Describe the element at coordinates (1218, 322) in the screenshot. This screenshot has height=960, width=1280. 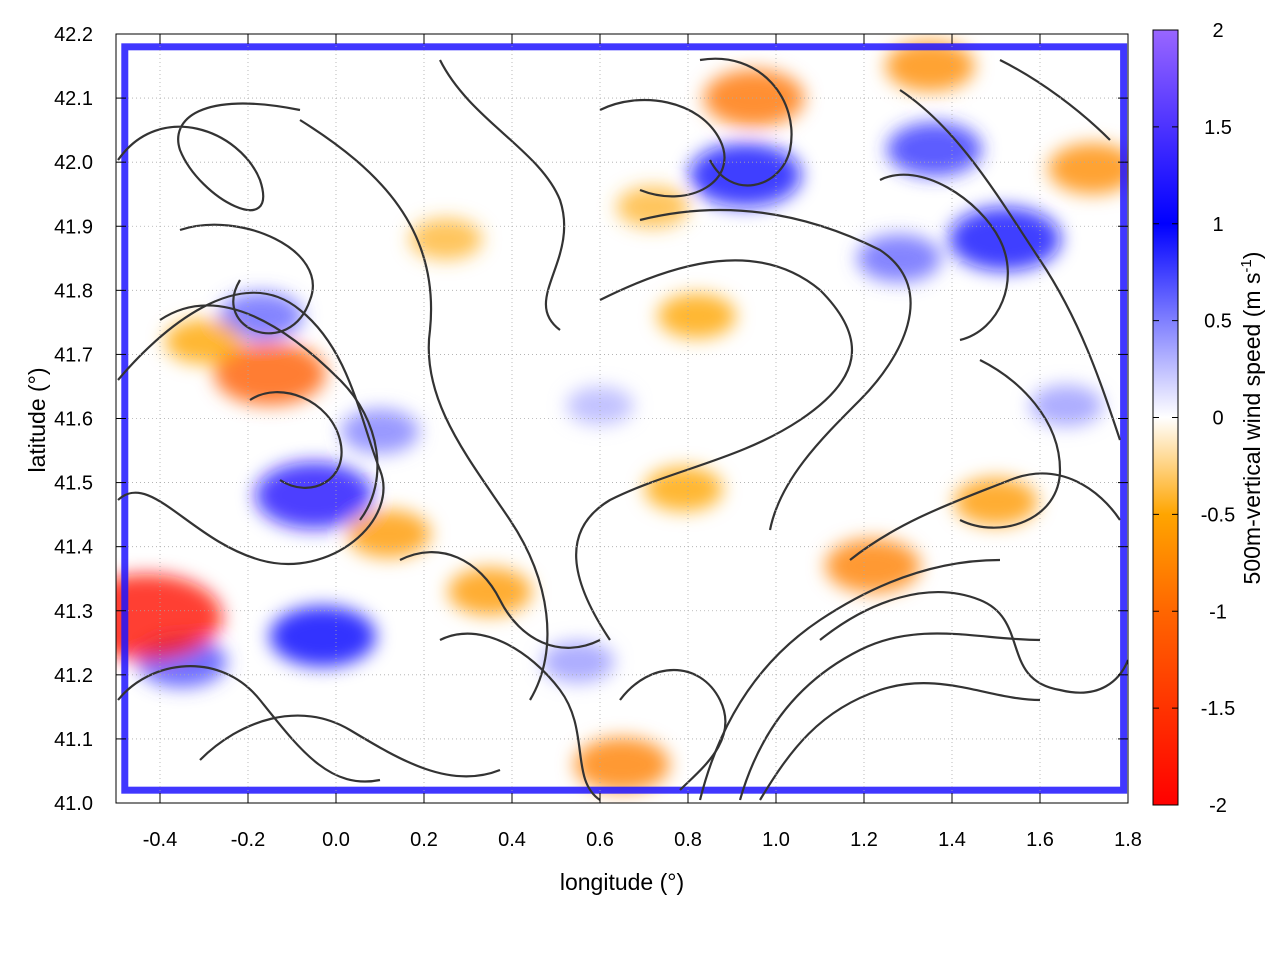
I see `colorbar-tick-label: 0.5` at that location.